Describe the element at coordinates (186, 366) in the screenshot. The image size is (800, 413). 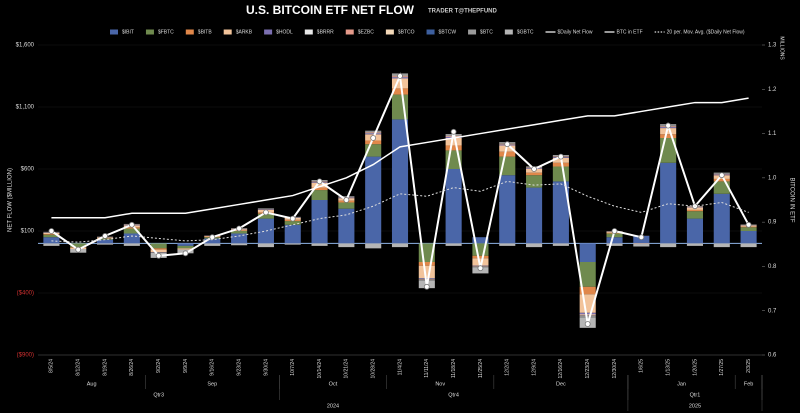
I see `x-tick-label: 9/9/24` at that location.